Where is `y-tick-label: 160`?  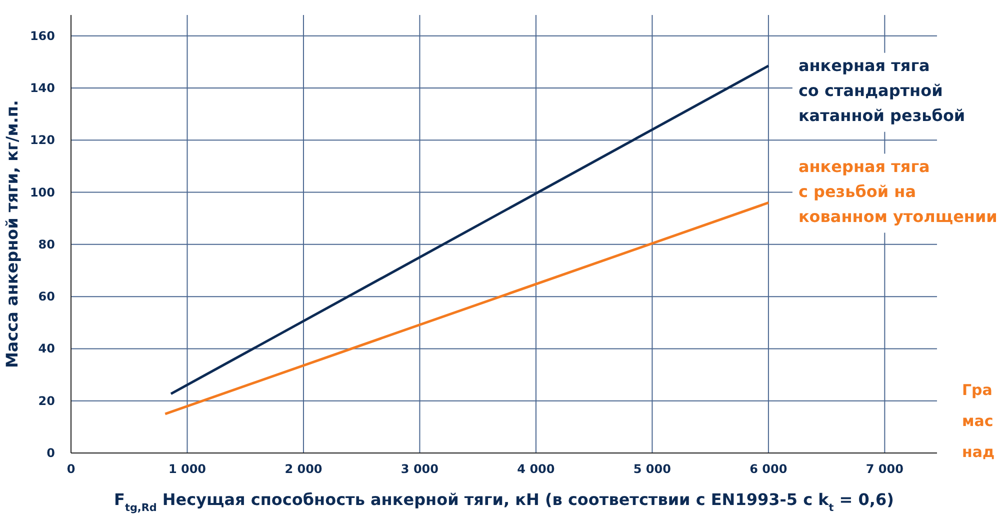
y-tick-label: 160 is located at coordinates (42, 35).